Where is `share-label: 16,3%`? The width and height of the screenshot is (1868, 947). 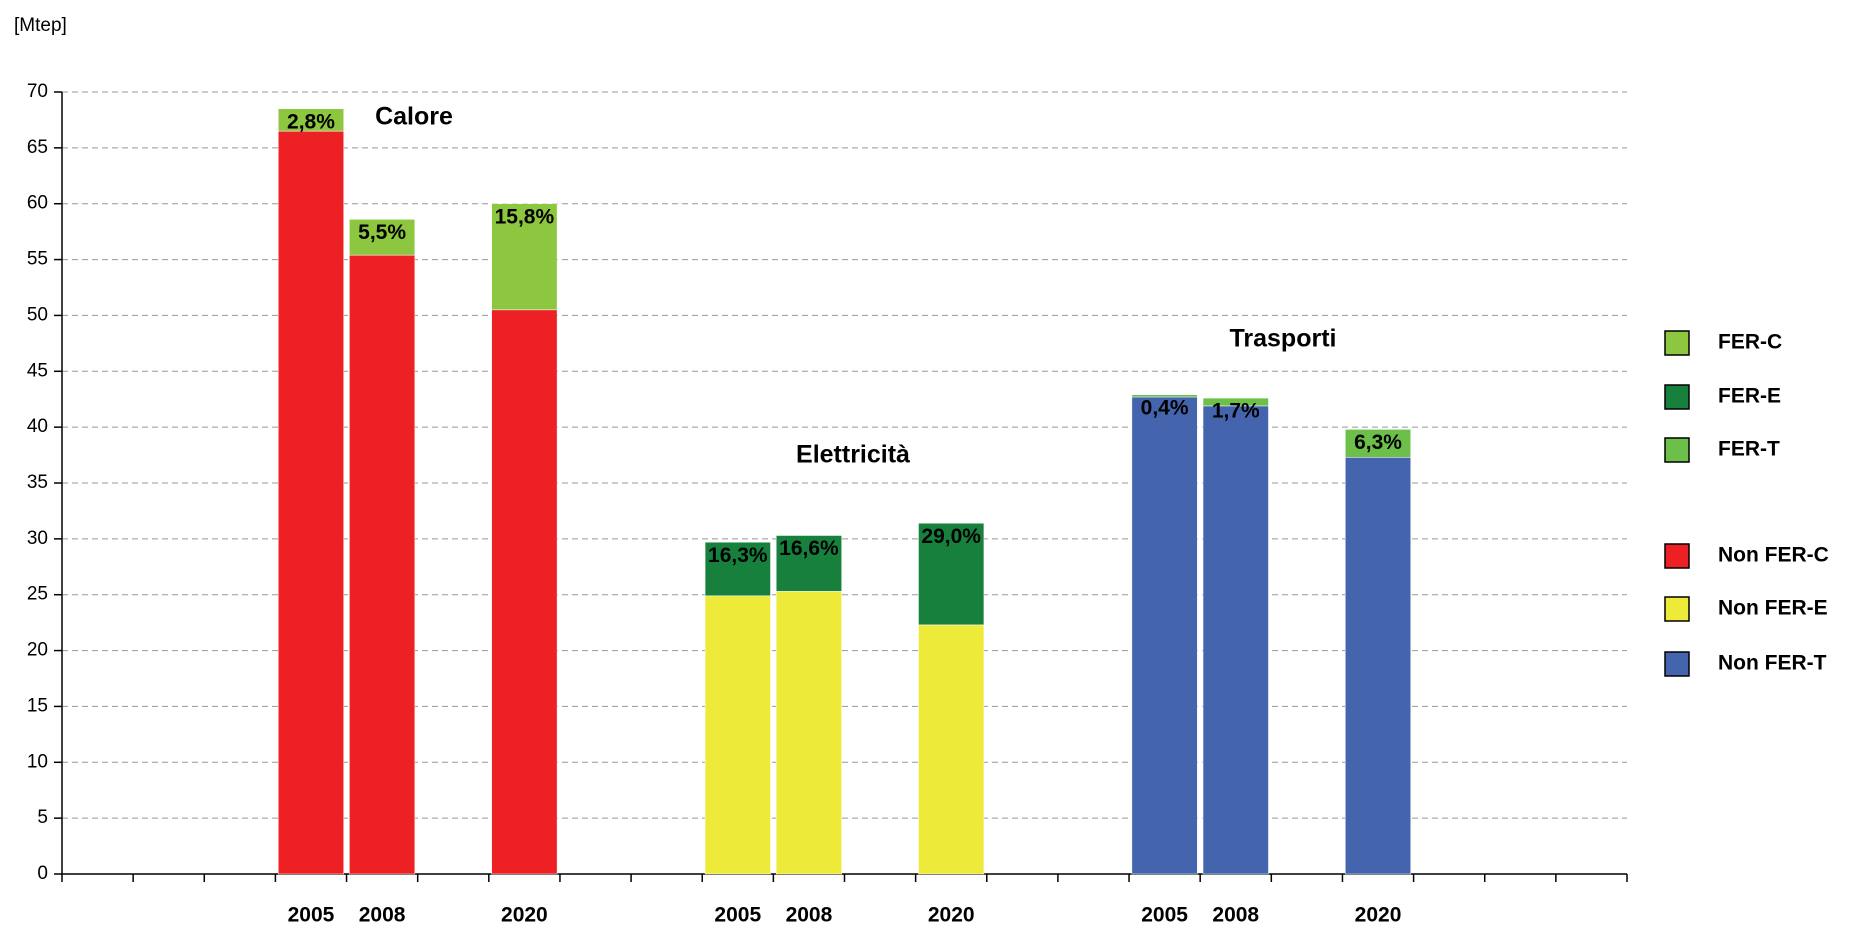 share-label: 16,3% is located at coordinates (738, 555).